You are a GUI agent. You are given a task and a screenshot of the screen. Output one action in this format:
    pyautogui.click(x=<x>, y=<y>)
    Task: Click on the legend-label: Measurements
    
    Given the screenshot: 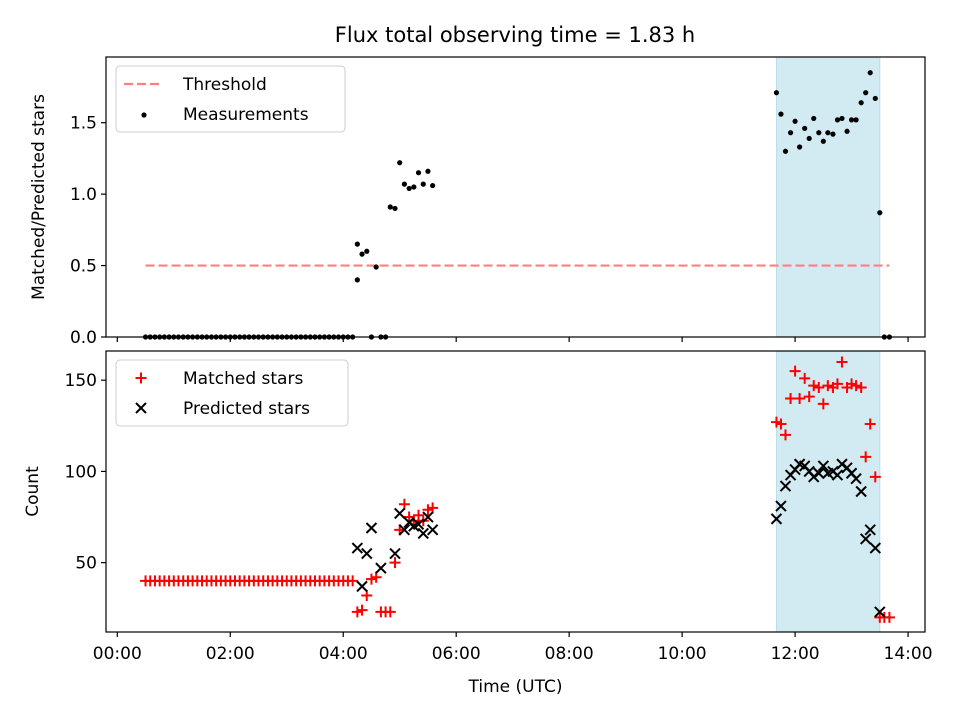 What is the action you would take?
    pyautogui.click(x=246, y=115)
    